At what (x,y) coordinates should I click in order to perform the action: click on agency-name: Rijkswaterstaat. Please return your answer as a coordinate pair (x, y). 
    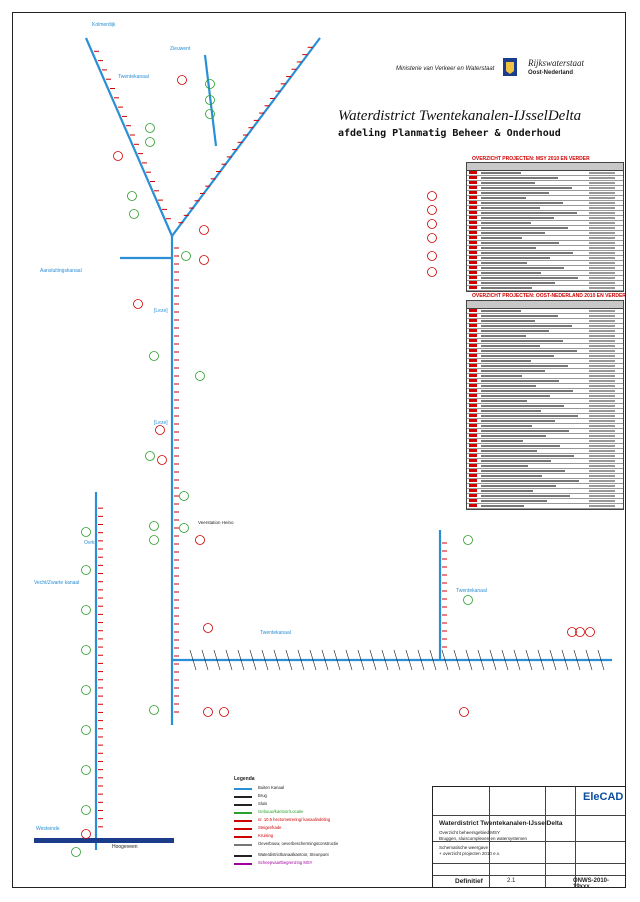
    Looking at the image, I should click on (556, 63).